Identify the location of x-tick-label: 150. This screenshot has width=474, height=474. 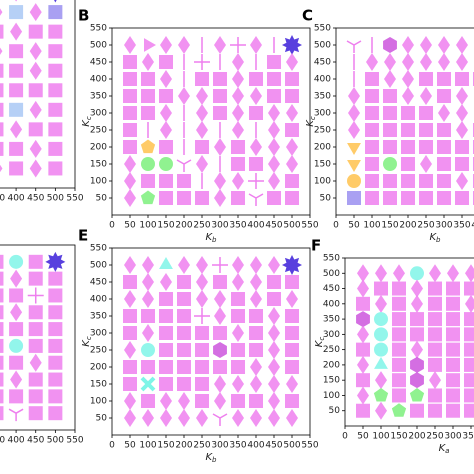
(165, 226).